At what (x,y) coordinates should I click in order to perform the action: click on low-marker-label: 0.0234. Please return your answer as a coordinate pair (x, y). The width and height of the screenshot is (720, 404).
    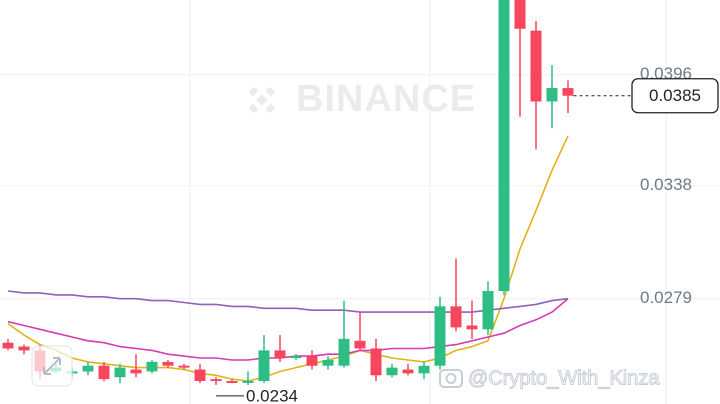
    Looking at the image, I should click on (272, 395).